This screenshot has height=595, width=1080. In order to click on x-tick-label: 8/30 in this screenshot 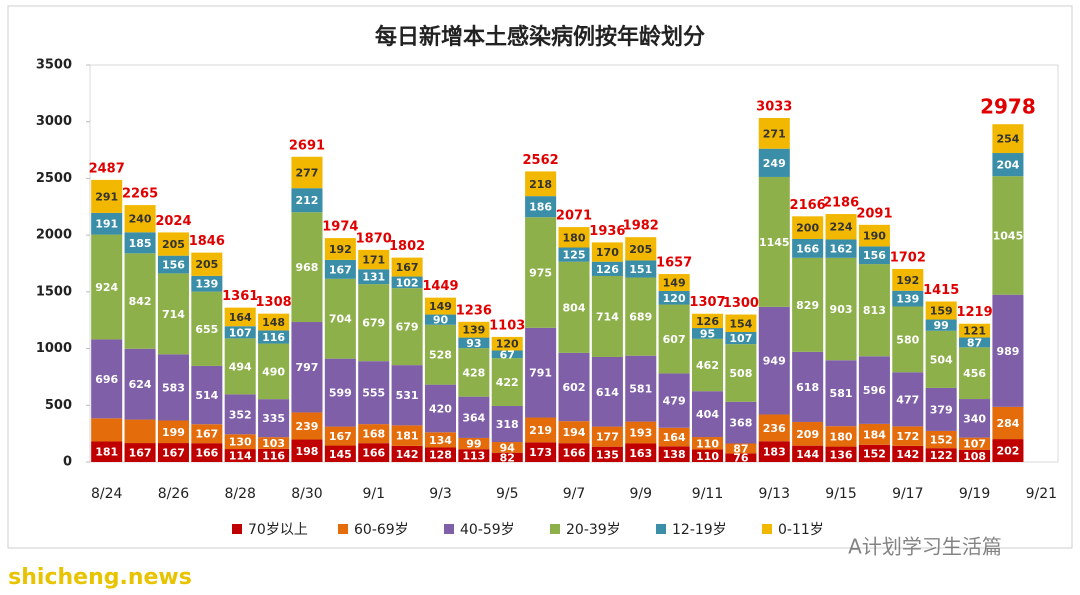, I will do `click(306, 494)`.